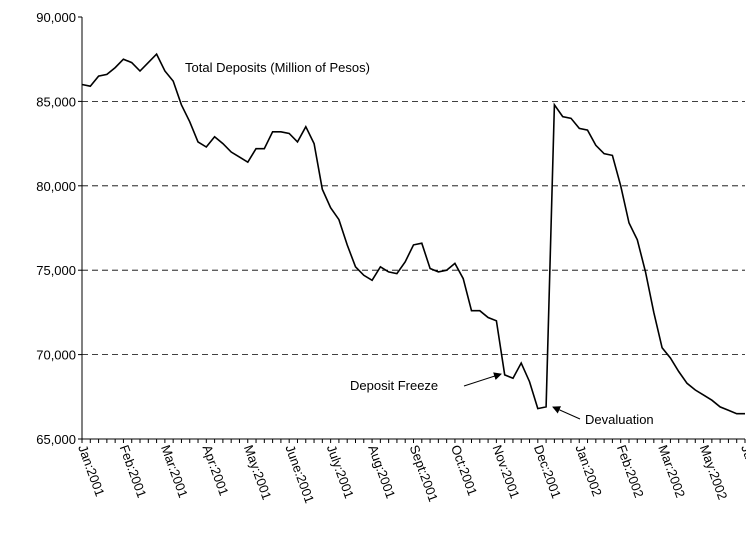 The height and width of the screenshot is (534, 746). Describe the element at coordinates (91, 470) in the screenshot. I see `x-tick-label: Jan:2001` at that location.